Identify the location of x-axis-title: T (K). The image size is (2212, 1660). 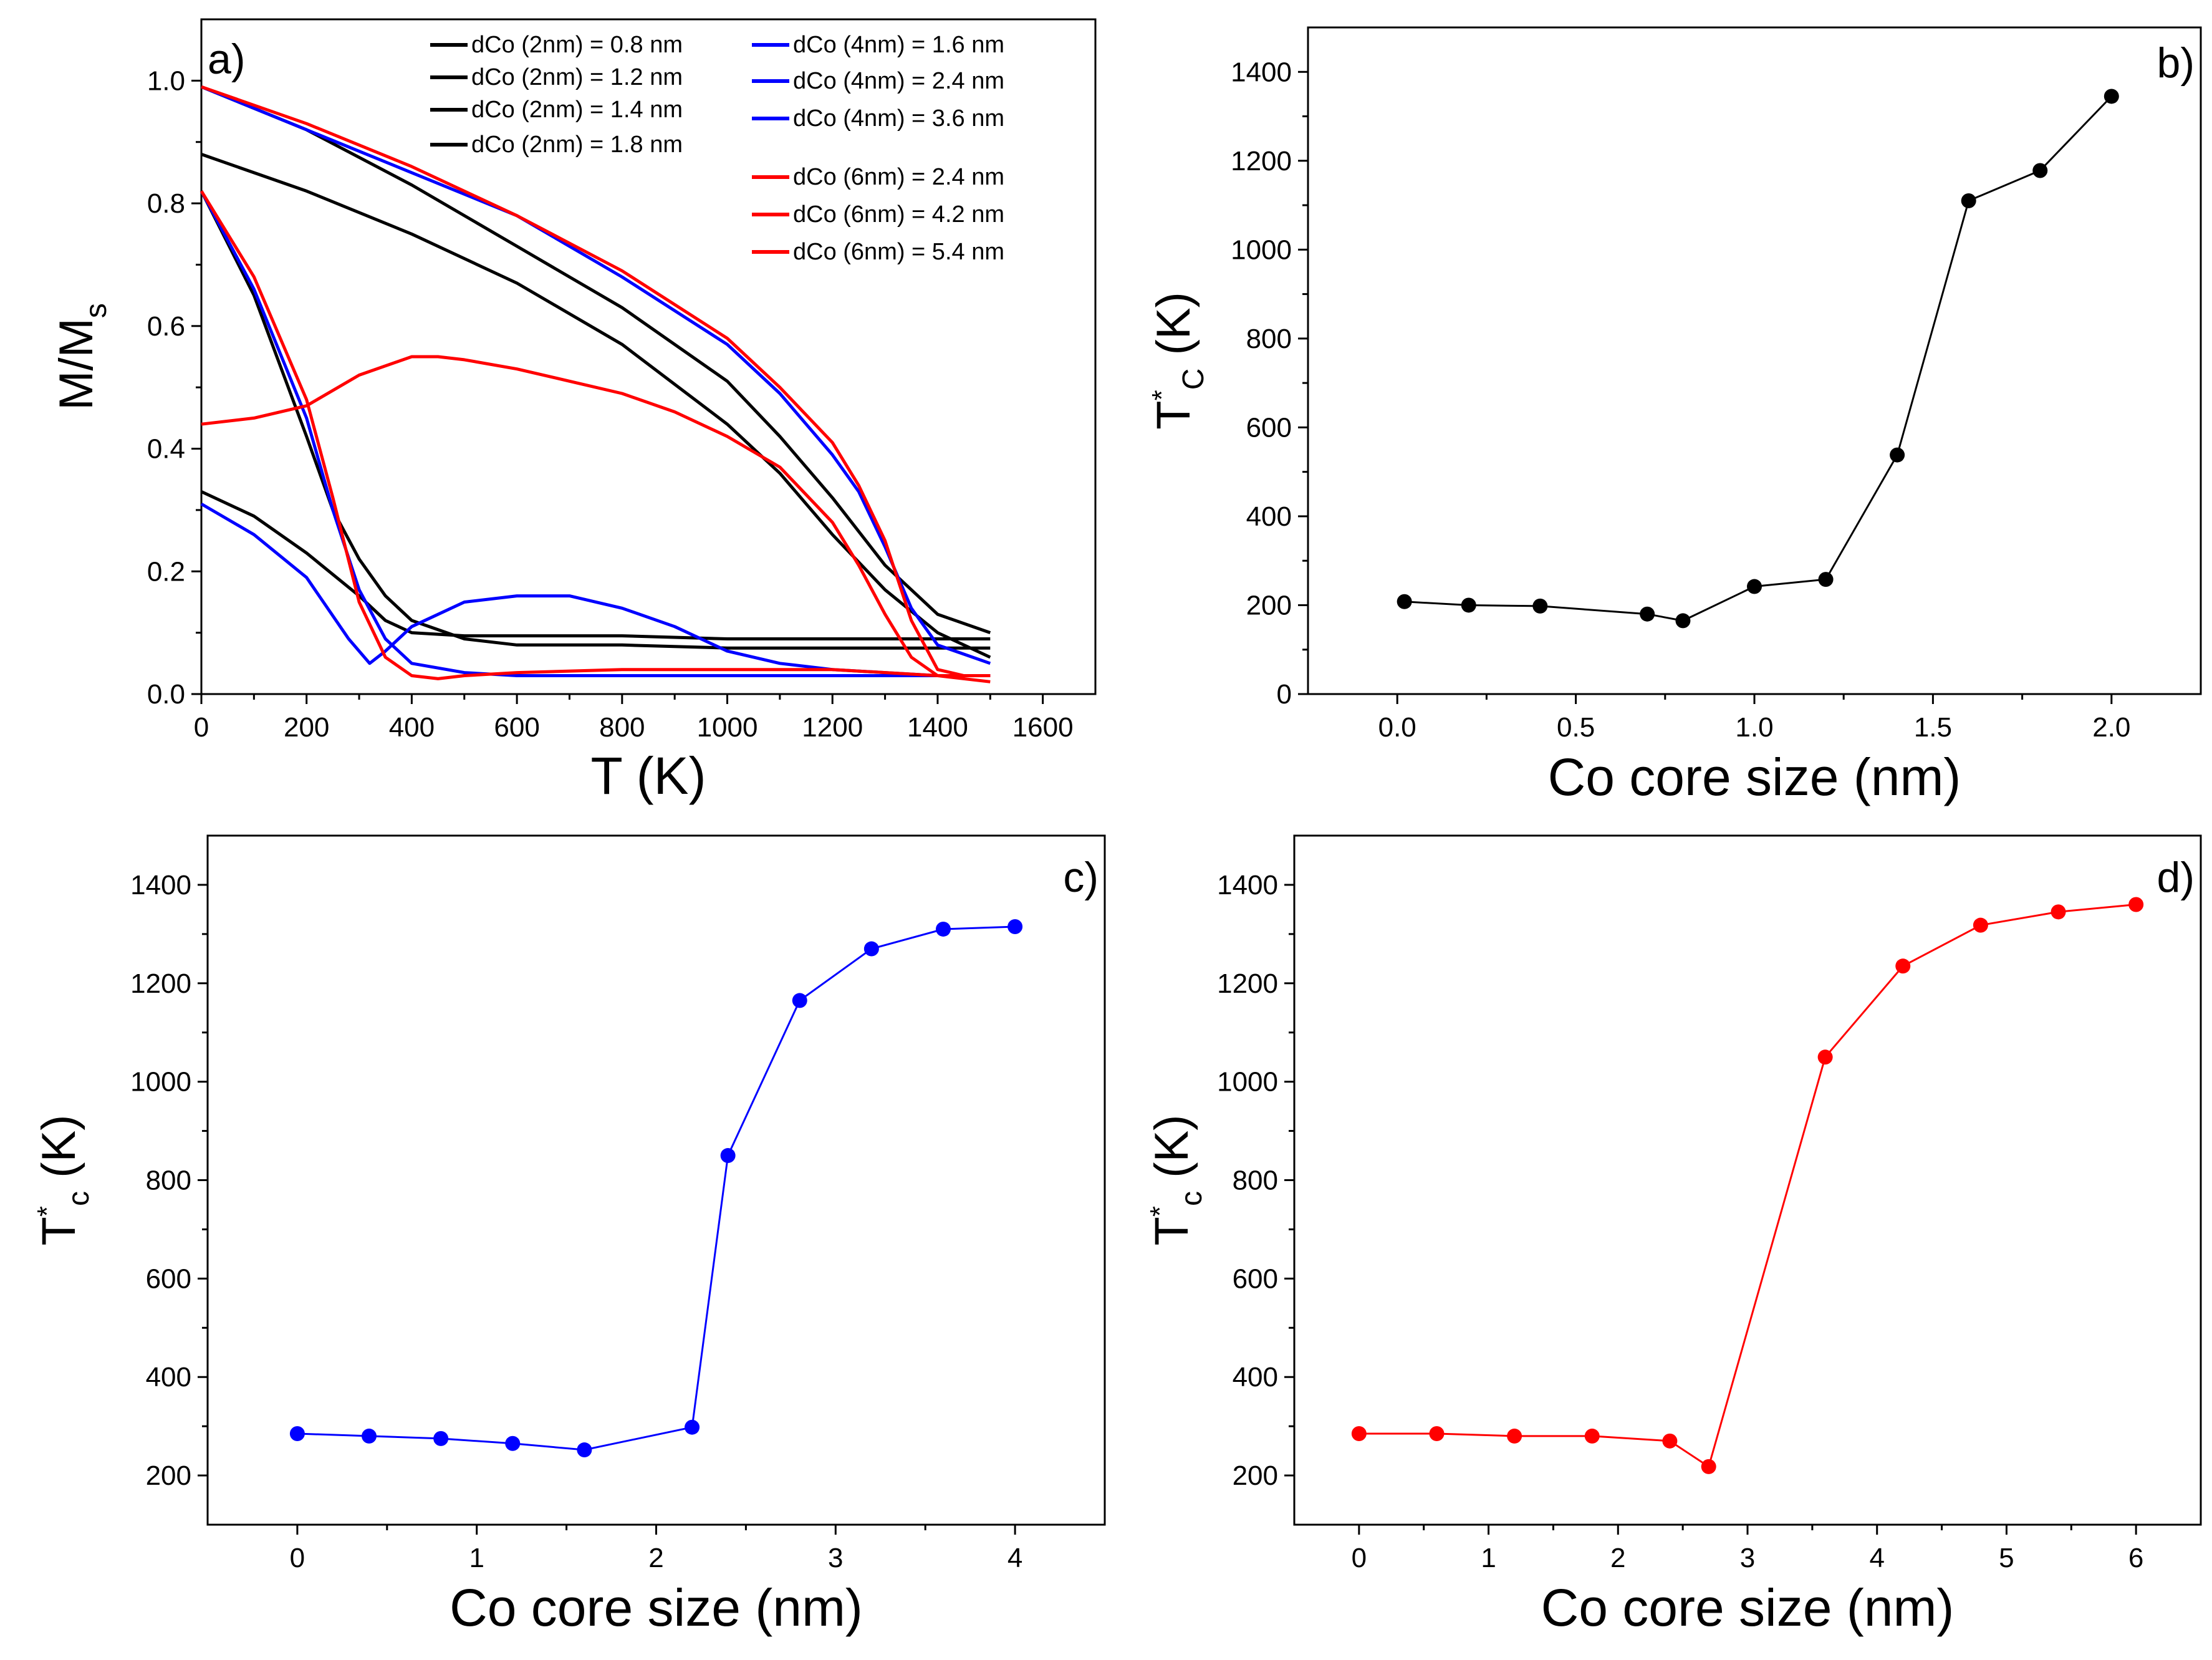
(648, 775).